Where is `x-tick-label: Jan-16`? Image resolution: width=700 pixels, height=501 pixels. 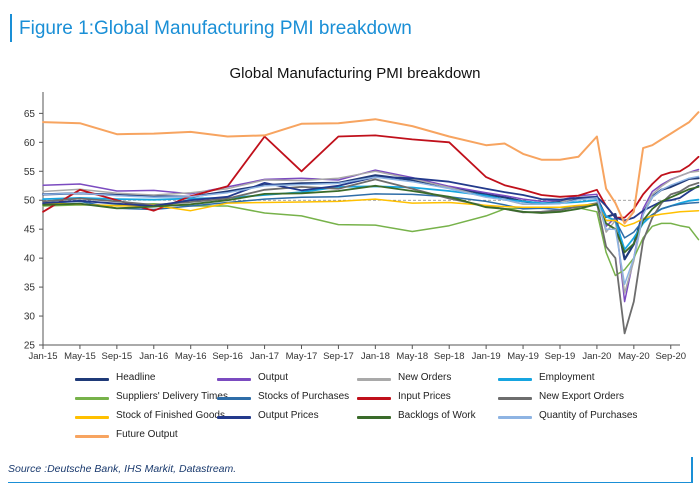 x-tick-label: Jan-16 is located at coordinates (153, 356).